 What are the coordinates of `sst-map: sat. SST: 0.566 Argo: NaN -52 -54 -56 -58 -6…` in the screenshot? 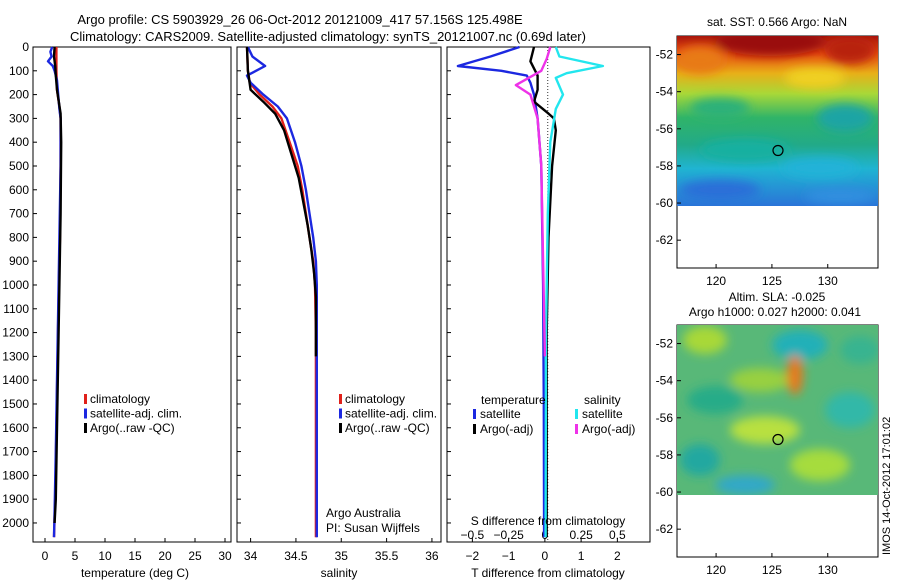 It's located at (767, 151).